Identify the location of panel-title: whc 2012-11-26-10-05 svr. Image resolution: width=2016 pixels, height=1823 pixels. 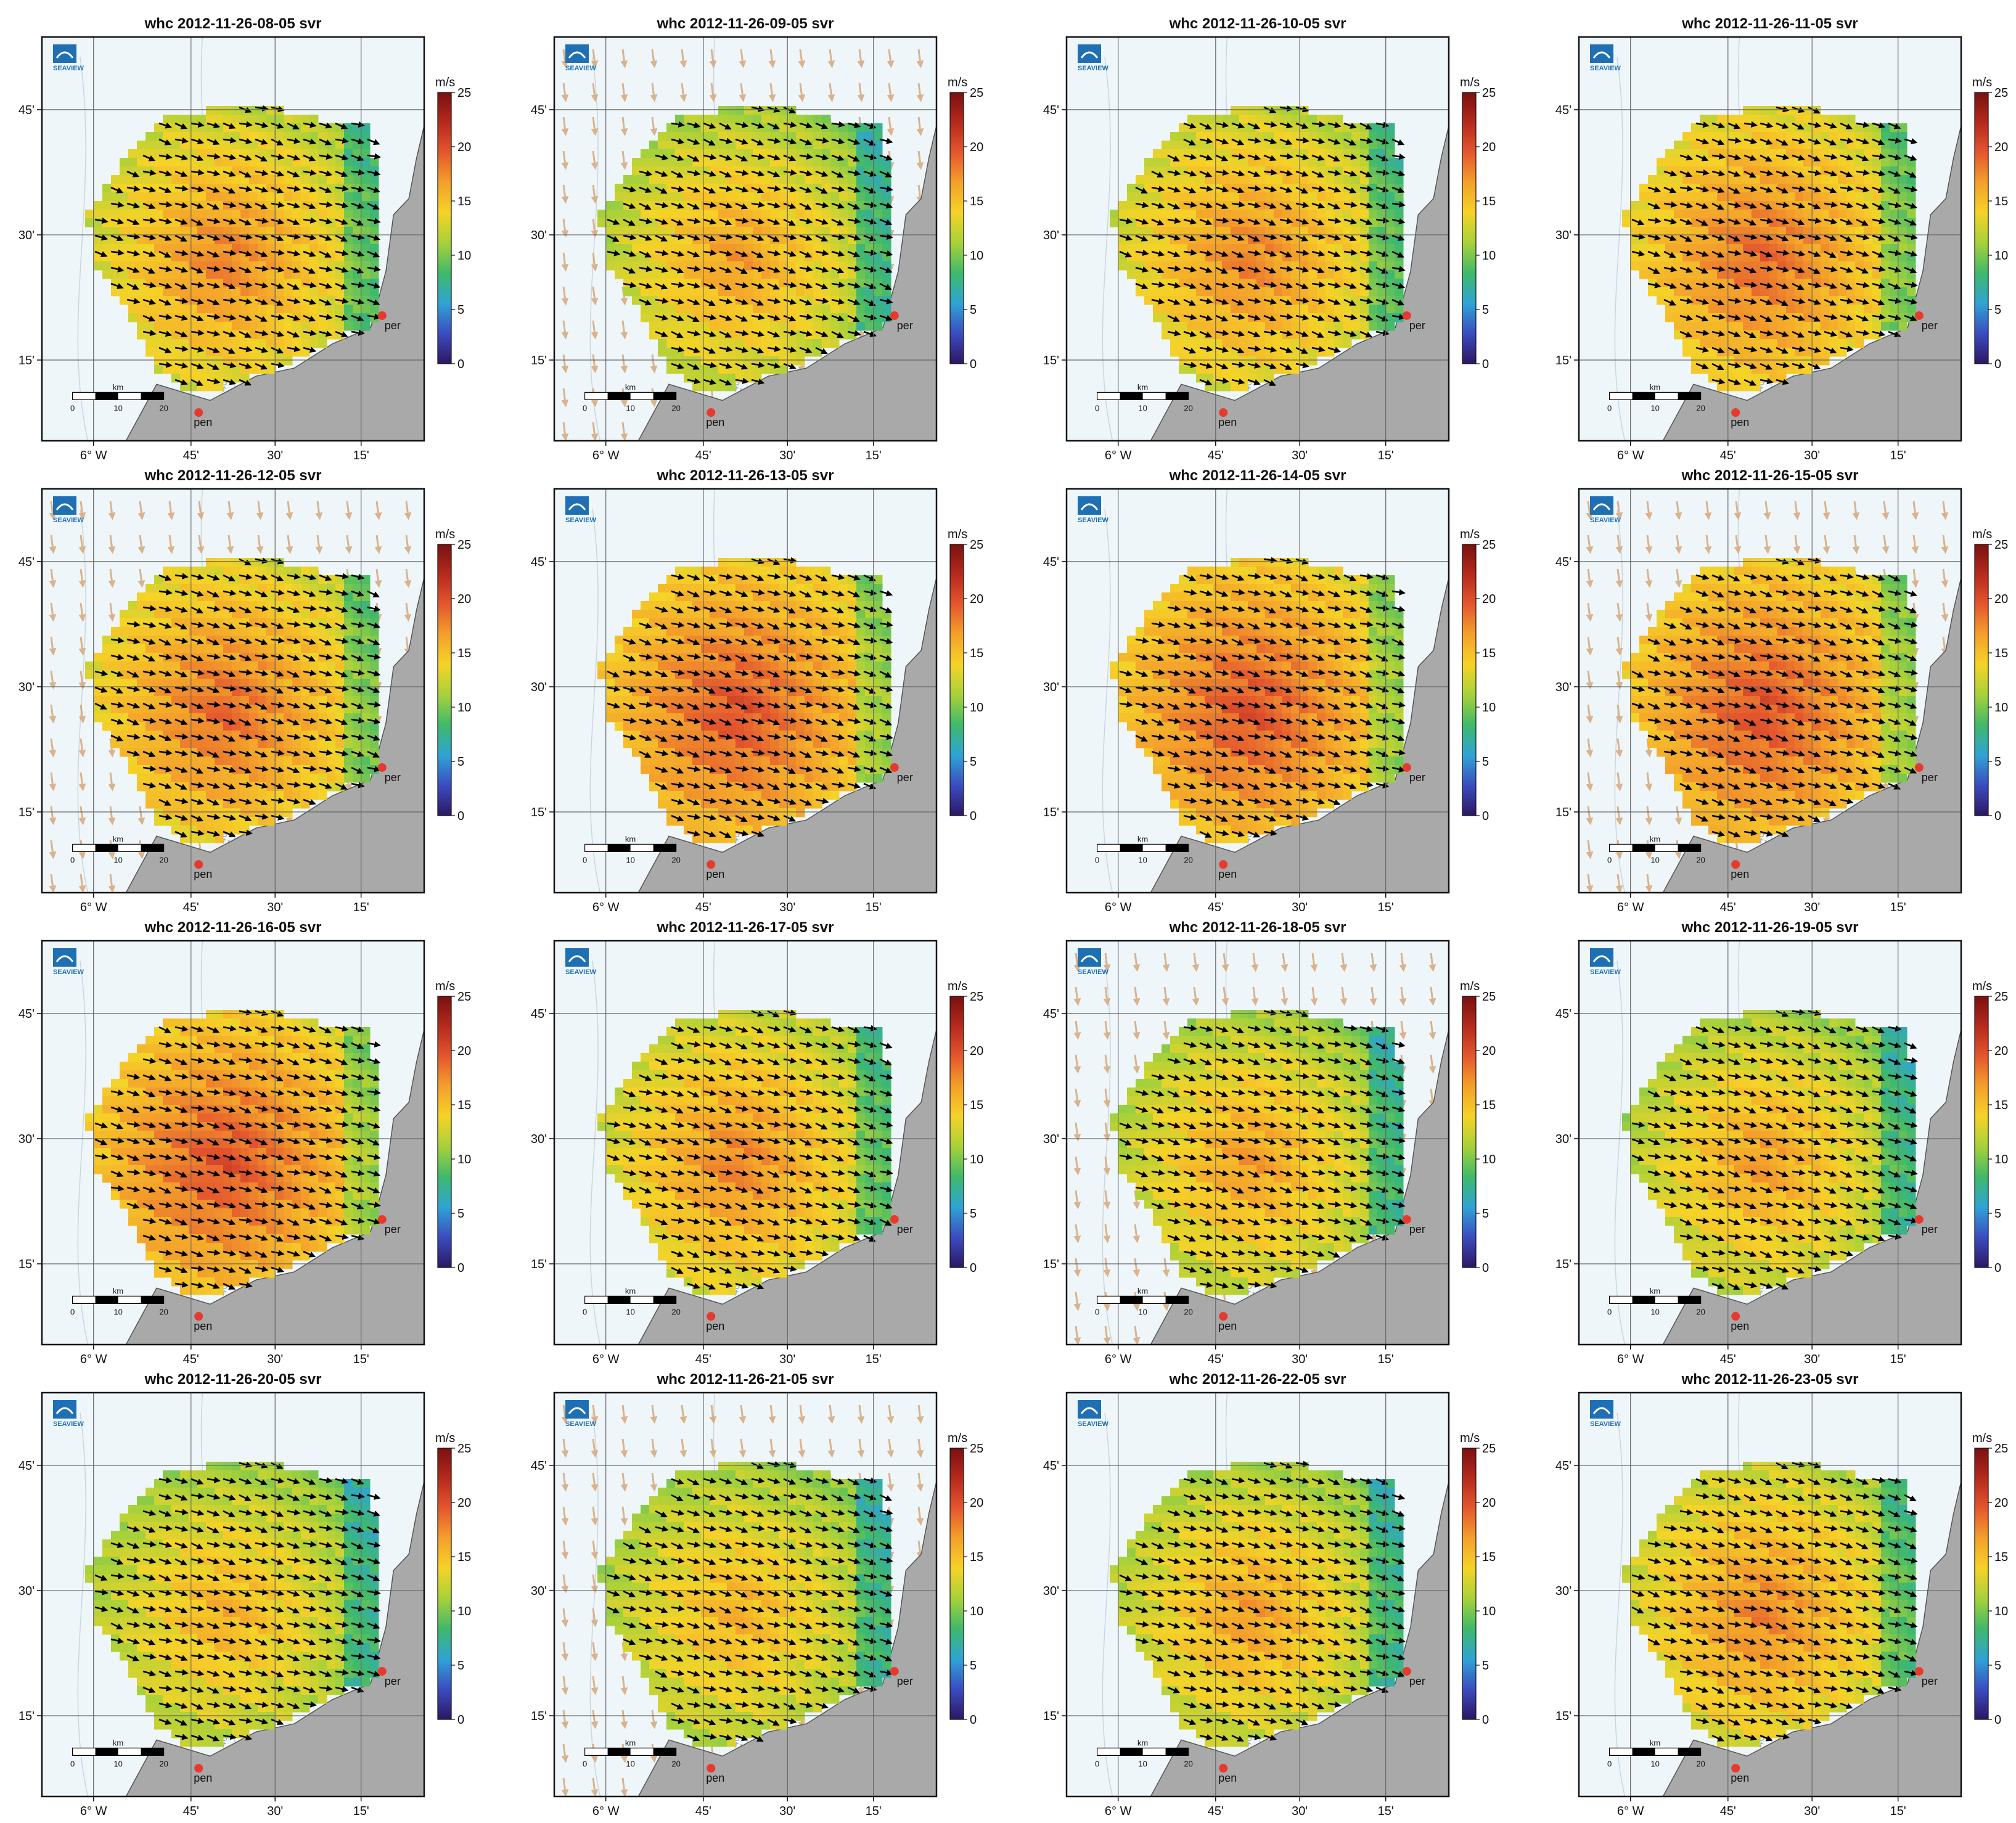
(1258, 23).